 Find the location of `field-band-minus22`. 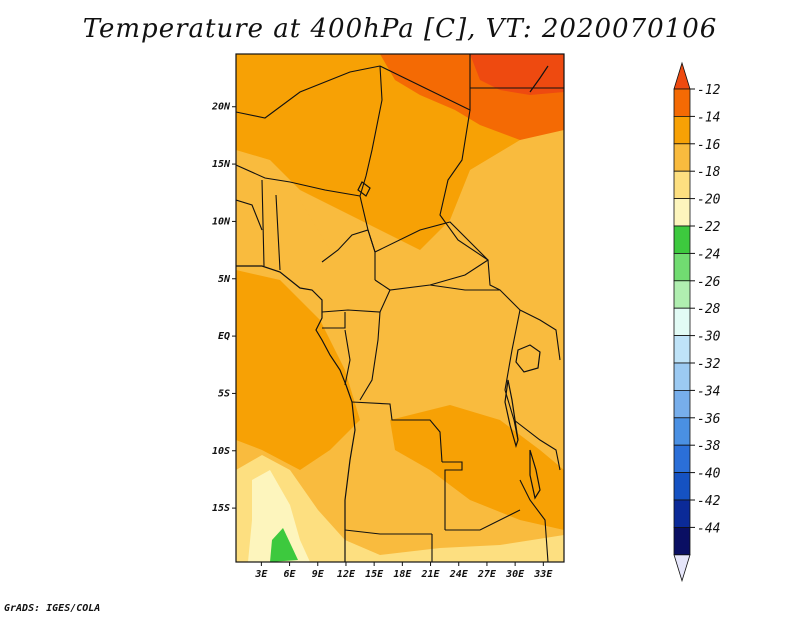

field-band-minus22 is located at coordinates (284, 545).